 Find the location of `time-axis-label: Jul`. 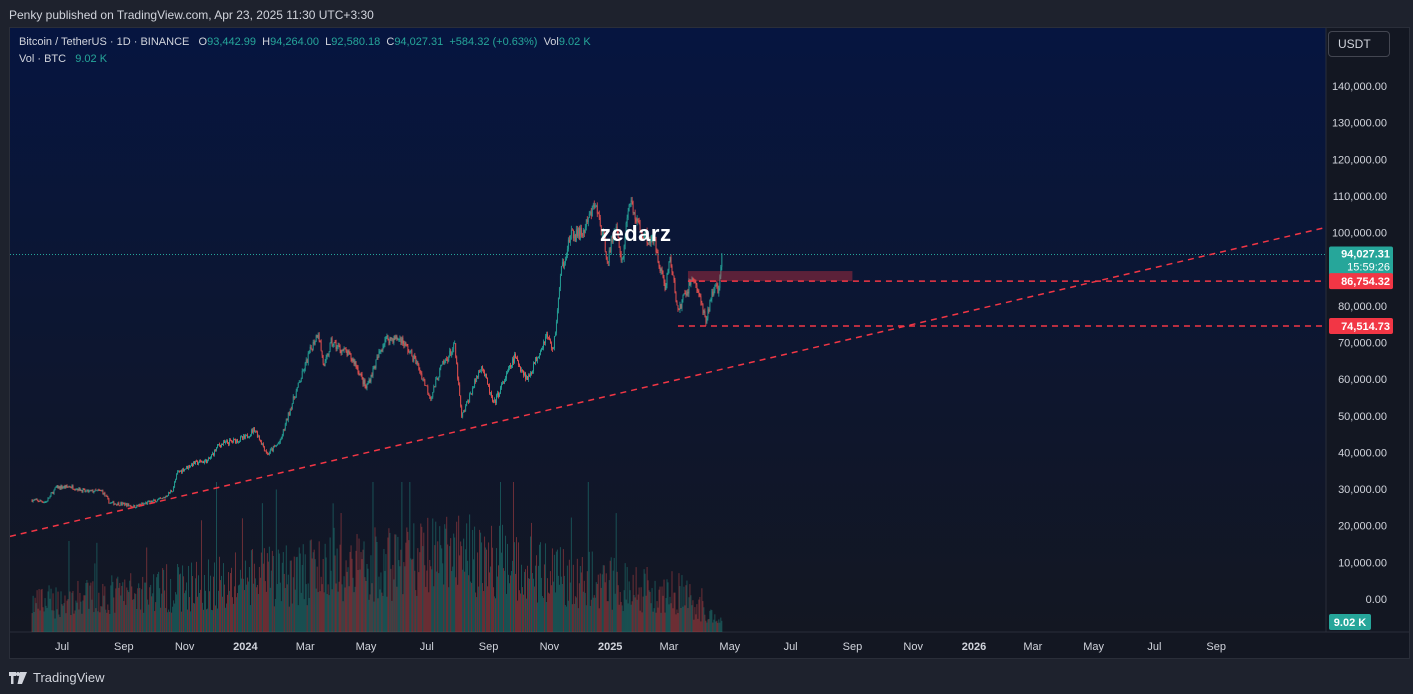

time-axis-label: Jul is located at coordinates (427, 647).